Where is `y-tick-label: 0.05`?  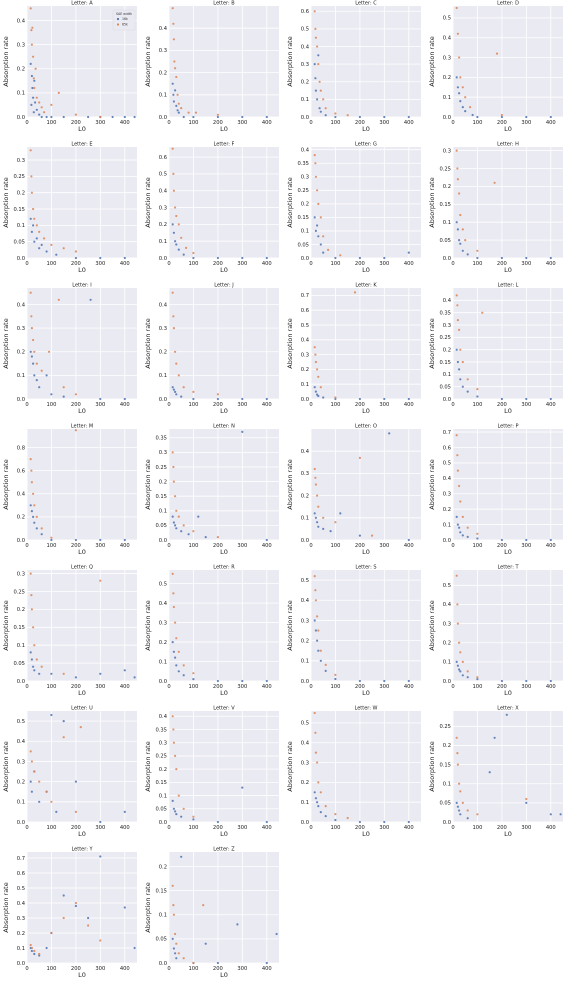 y-tick-label: 0.05 is located at coordinates (161, 810).